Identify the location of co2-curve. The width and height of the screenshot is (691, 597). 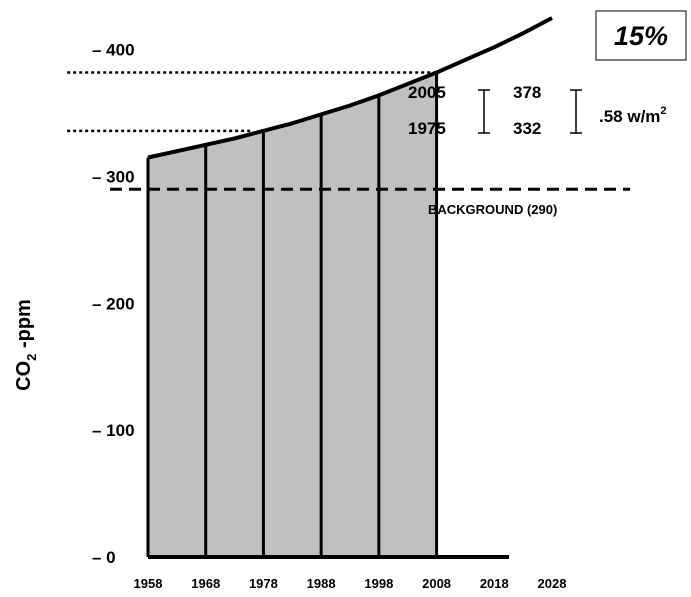
(350, 88).